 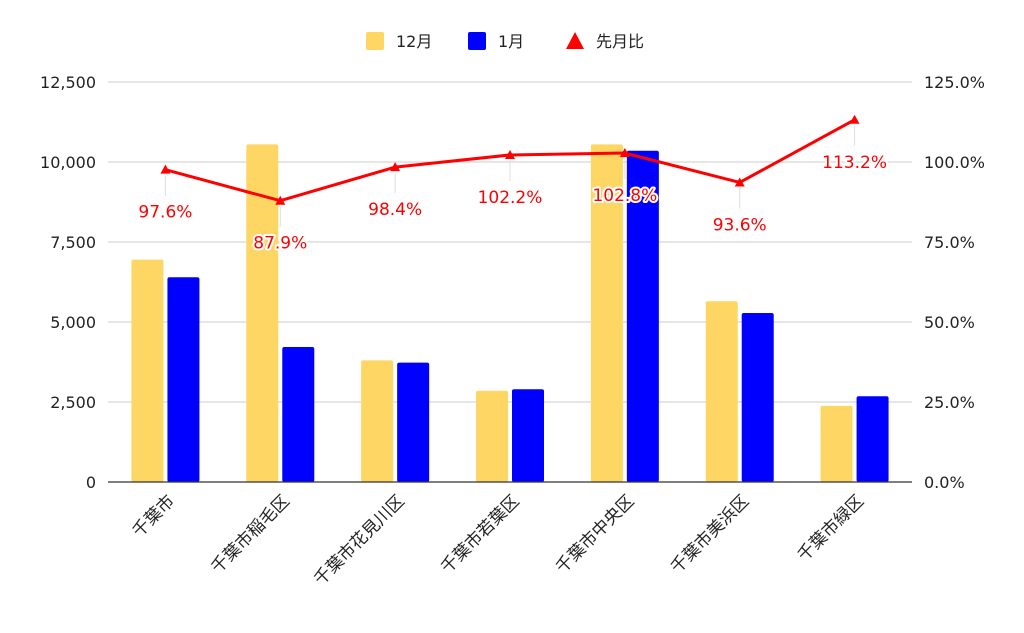 What do you see at coordinates (949, 402) in the screenshot?
I see `y-right-tick-label: 25.0%` at bounding box center [949, 402].